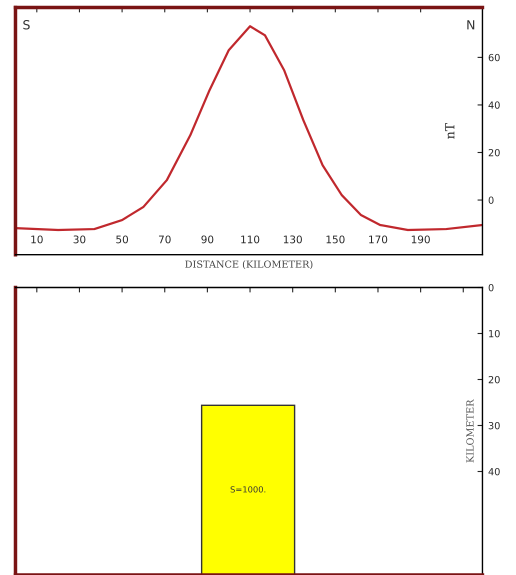 The height and width of the screenshot is (575, 516). Describe the element at coordinates (449, 131) in the screenshot. I see `y-axis-title: nT` at that location.